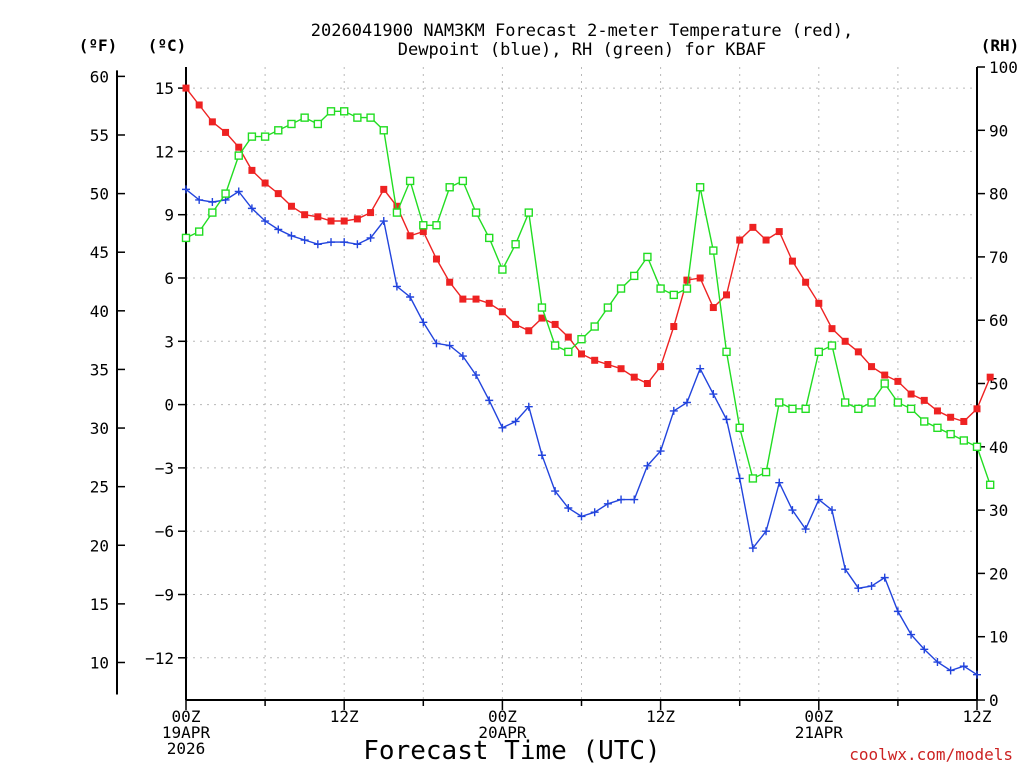 This screenshot has width=1024, height=768. What do you see at coordinates (511, 751) in the screenshot?
I see `x-axis-label: Forecast Time (UTC)` at bounding box center [511, 751].